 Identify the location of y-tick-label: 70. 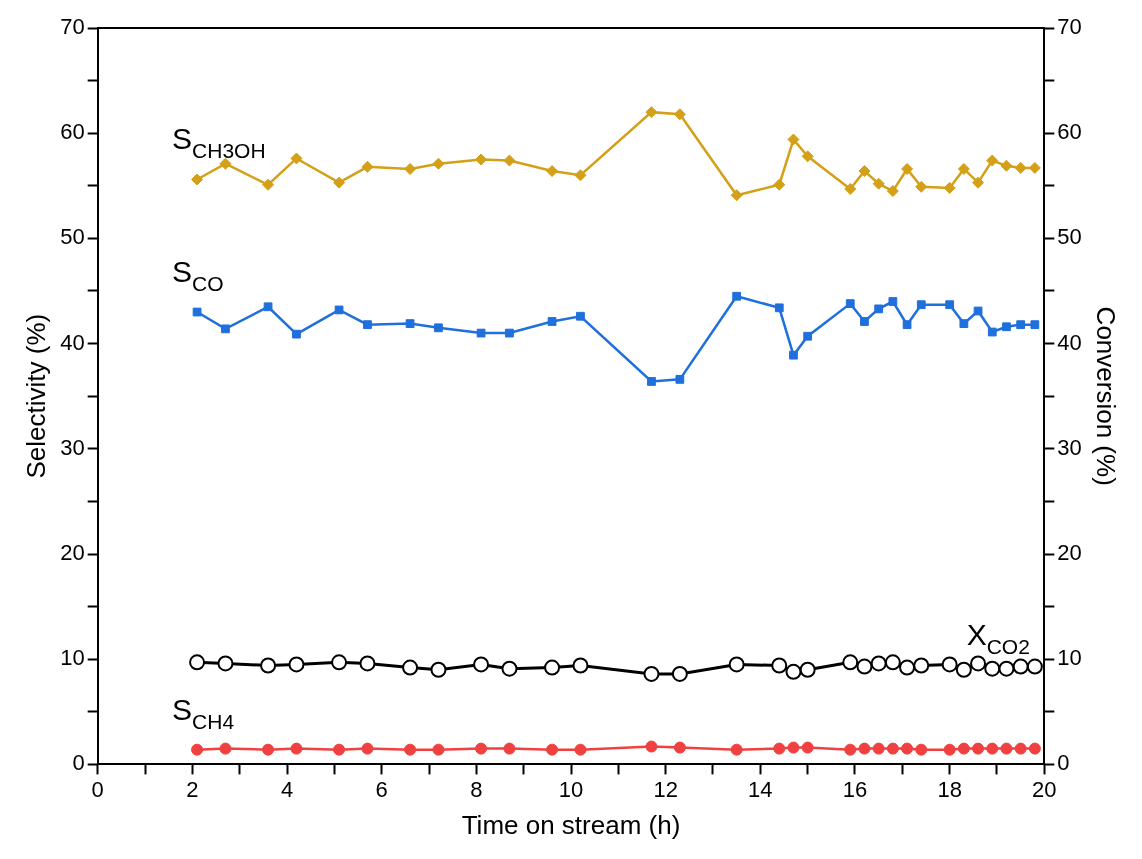
(72, 27).